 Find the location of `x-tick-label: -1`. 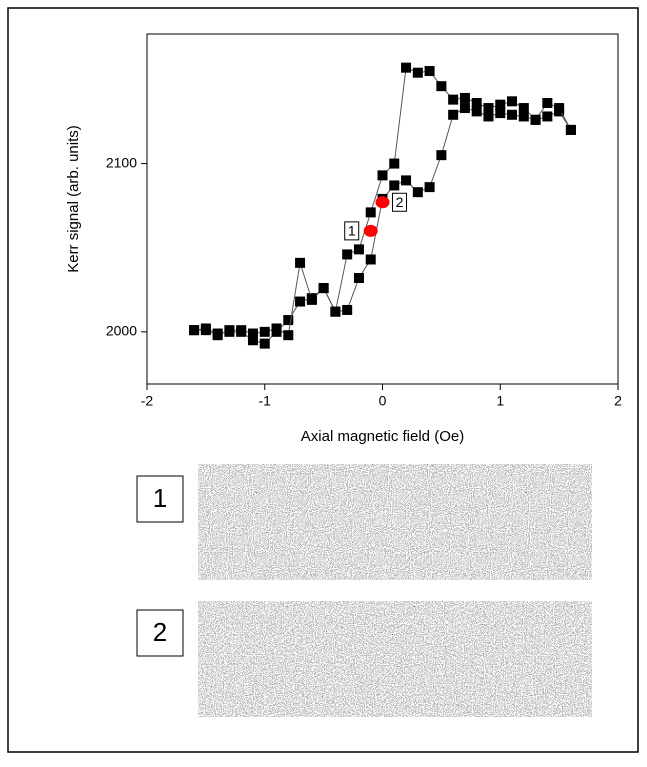

x-tick-label: -1 is located at coordinates (265, 401).